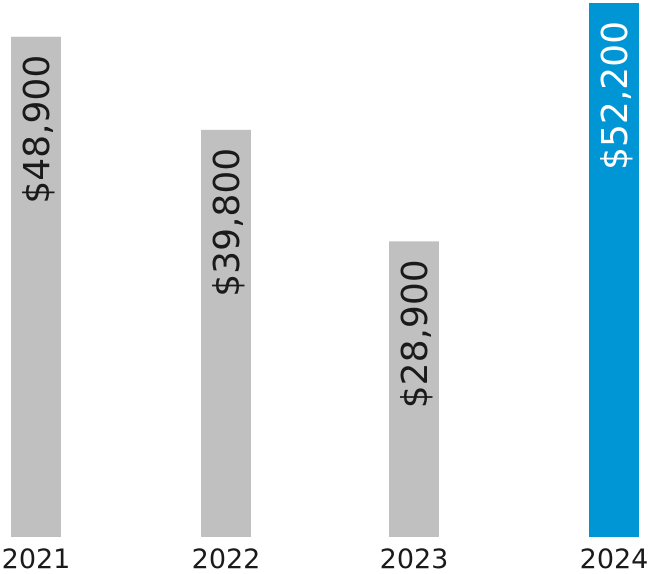 The height and width of the screenshot is (574, 654). What do you see at coordinates (37, 129) in the screenshot?
I see `data-label-2021: $48,900` at bounding box center [37, 129].